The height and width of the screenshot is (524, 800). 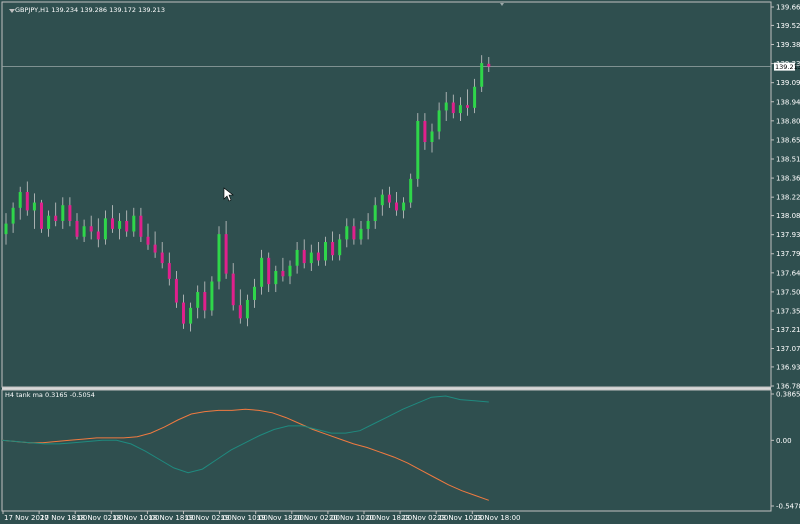 What do you see at coordinates (280, 518) in the screenshot?
I see `time-tick-label: 19 Nov 18:00` at bounding box center [280, 518].